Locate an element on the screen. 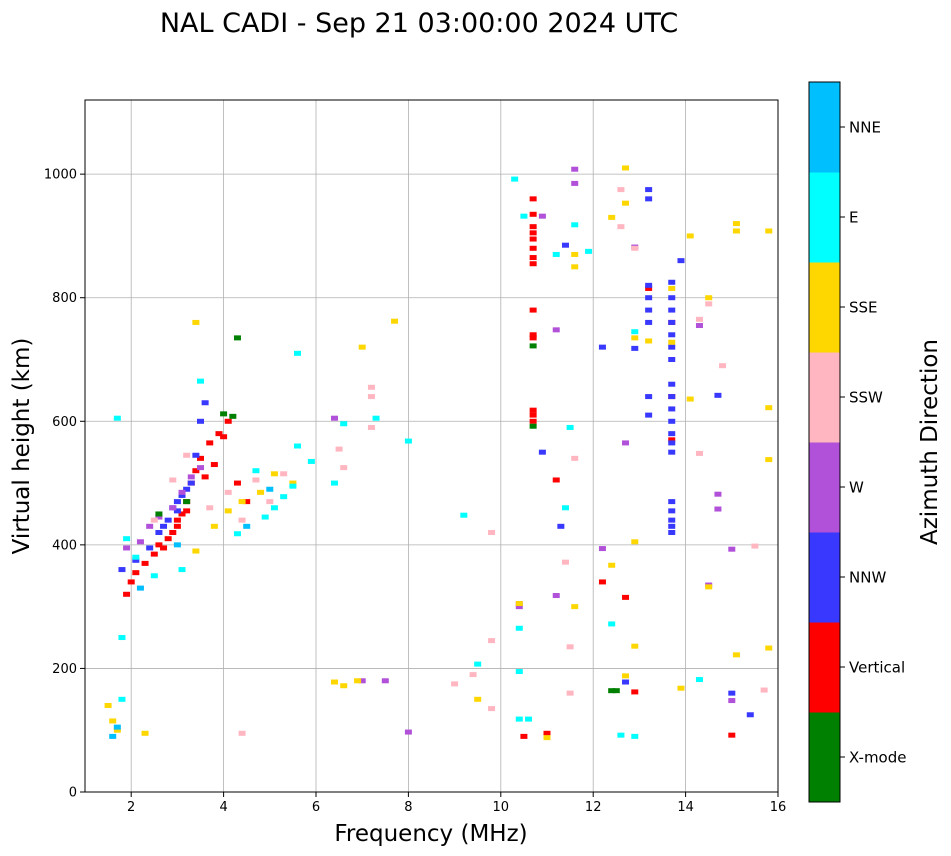 The image size is (951, 856). y-axis-label: Virtual height (km) is located at coordinates (22, 446).